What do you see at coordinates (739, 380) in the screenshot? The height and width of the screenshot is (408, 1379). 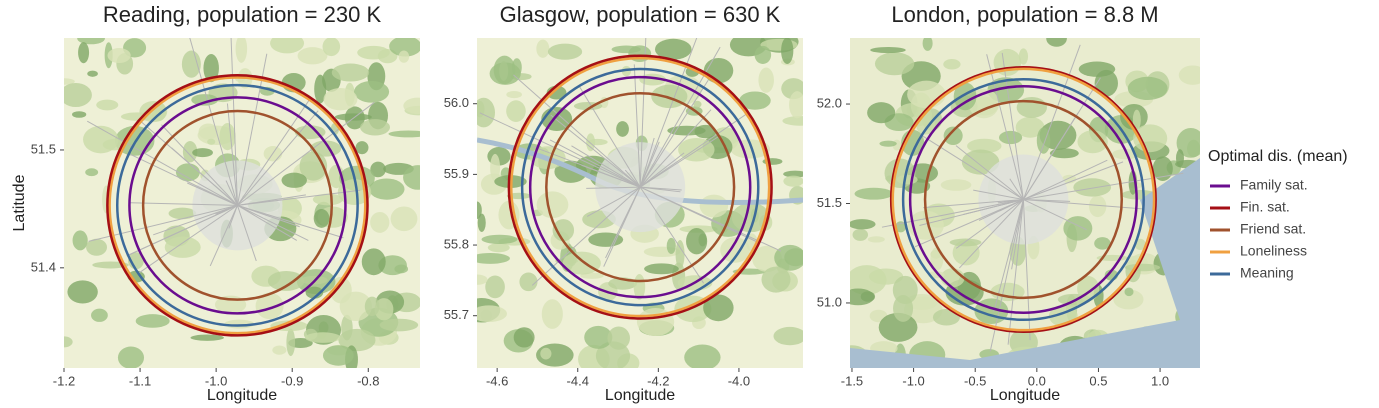 I see `x-tick-label: -4.0` at bounding box center [739, 380].